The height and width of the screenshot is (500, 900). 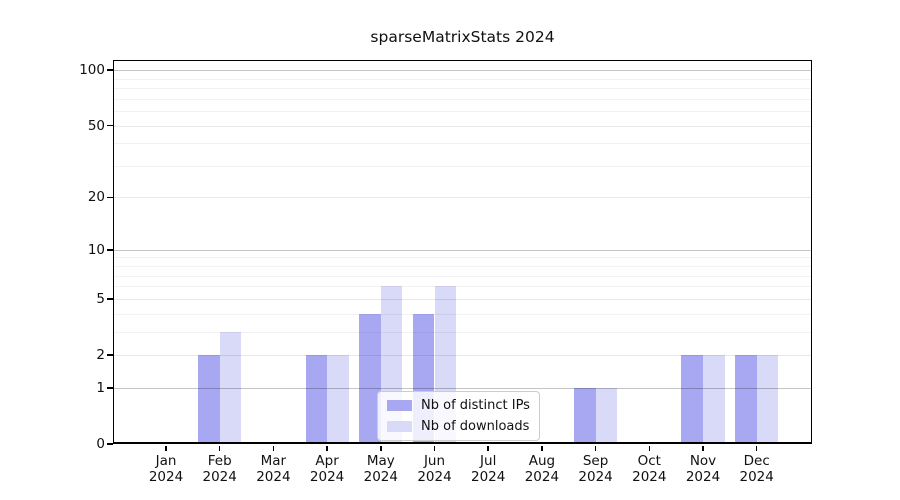 I want to click on legend-entry-downloads: Nb of downloads, so click(x=458, y=426).